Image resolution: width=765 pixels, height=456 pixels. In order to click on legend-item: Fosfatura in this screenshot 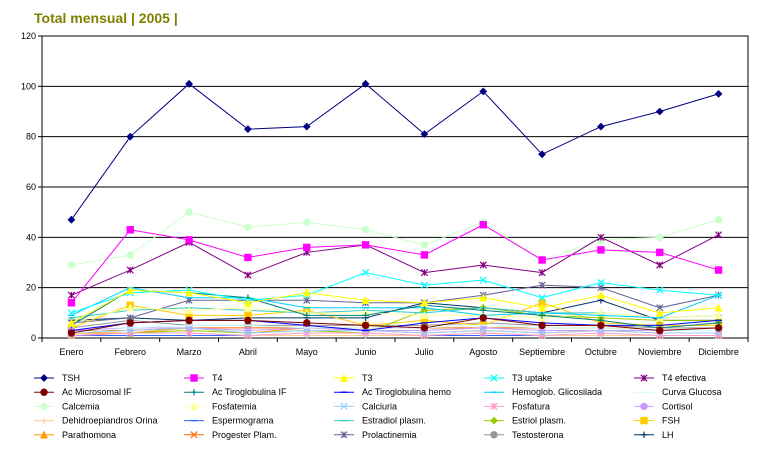, I will do `click(517, 406)`.